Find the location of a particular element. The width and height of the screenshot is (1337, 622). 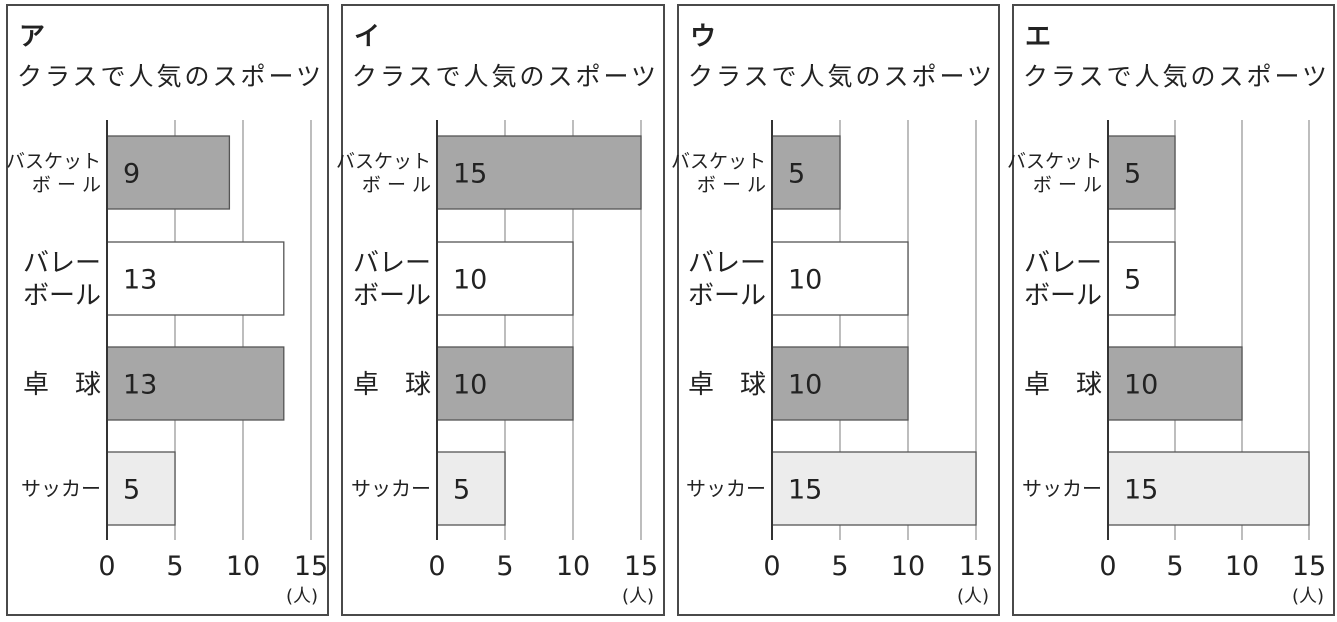

data-label: 9 is located at coordinates (131, 174).